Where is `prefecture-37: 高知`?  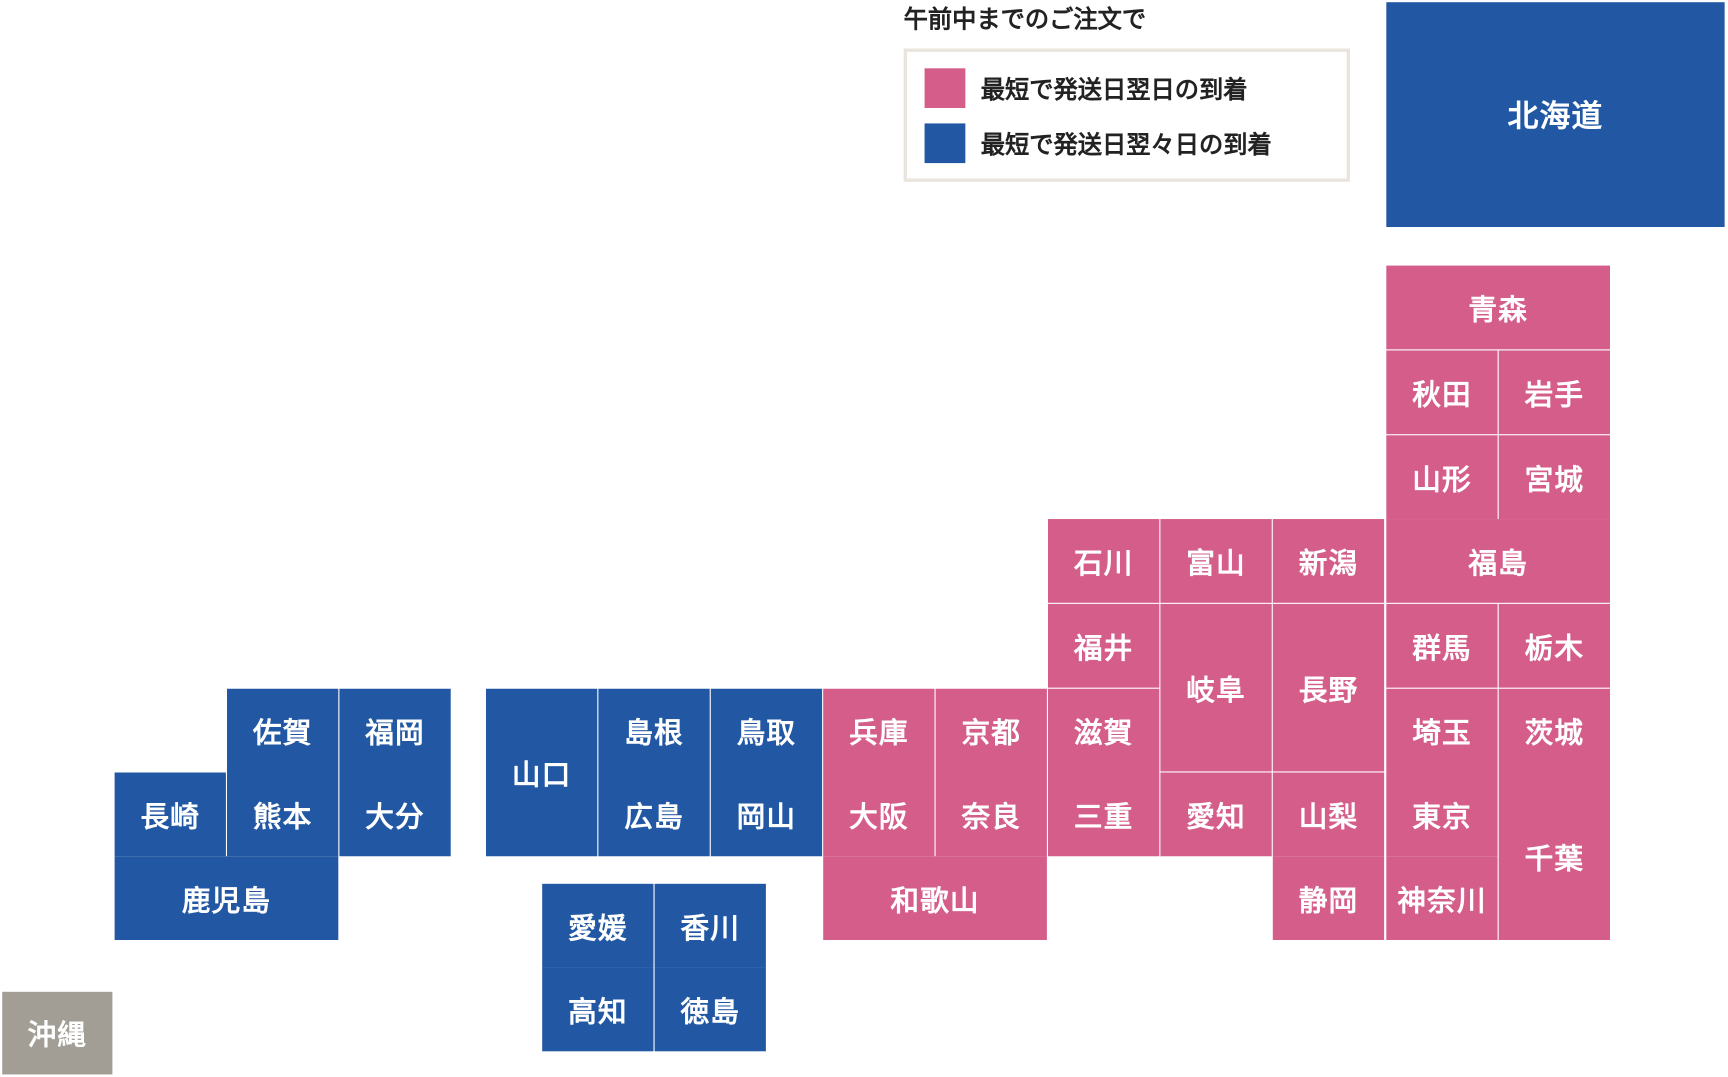 prefecture-37: 高知 is located at coordinates (598, 1009).